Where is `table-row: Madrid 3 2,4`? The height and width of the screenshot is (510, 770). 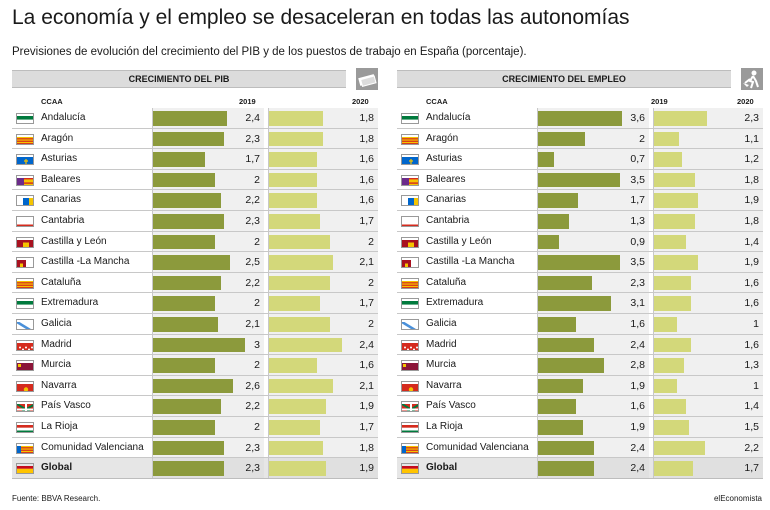 table-row: Madrid 3 2,4 is located at coordinates (195, 345).